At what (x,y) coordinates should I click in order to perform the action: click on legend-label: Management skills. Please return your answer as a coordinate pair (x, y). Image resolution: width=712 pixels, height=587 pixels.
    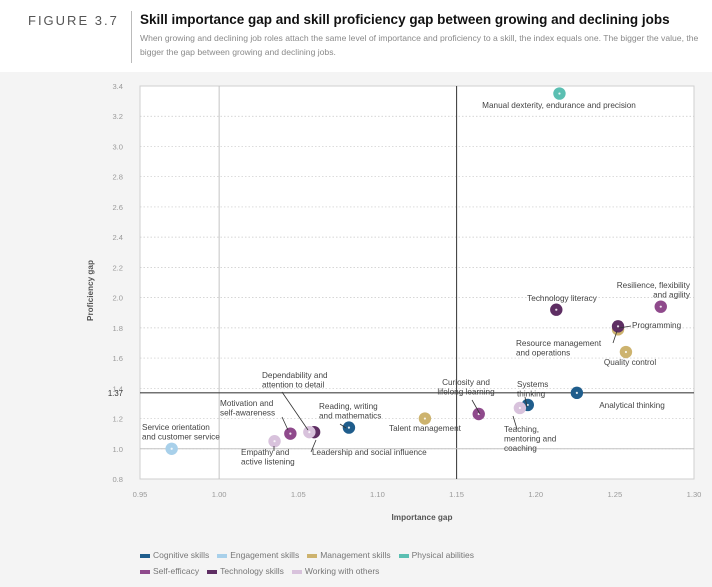
    Looking at the image, I should click on (355, 554).